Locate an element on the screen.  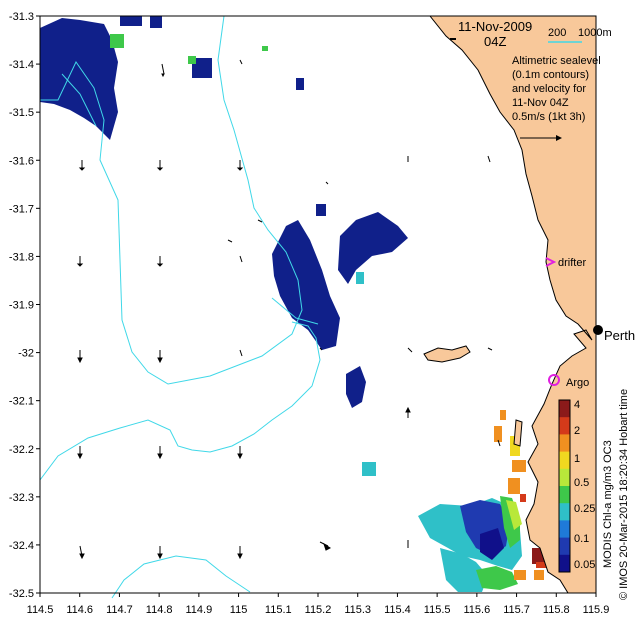
colorbar-label: 0.1 is located at coordinates (581, 539).